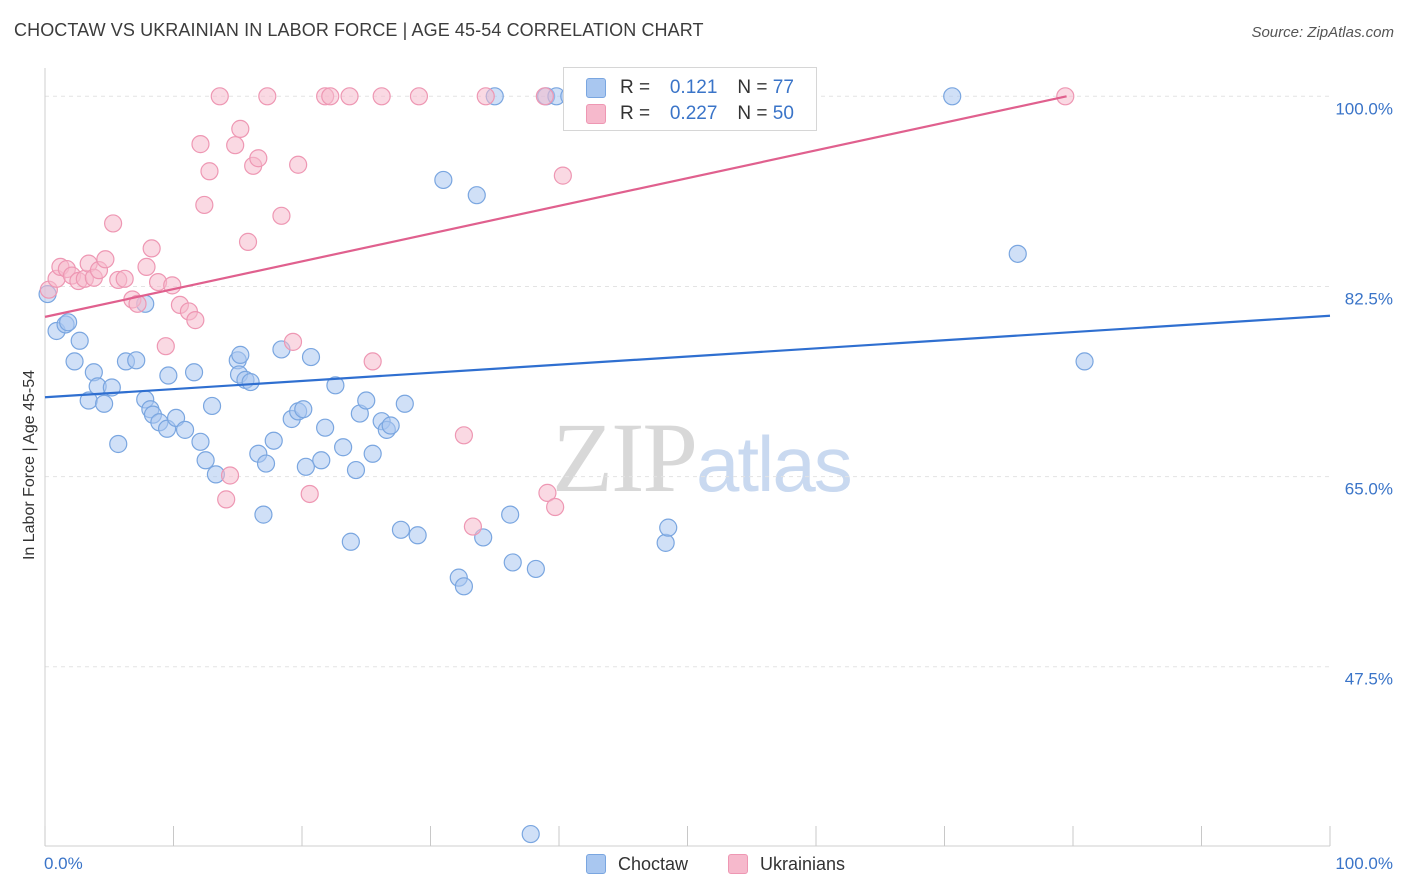 The height and width of the screenshot is (892, 1406). I want to click on watermark-zip: ZIP, so click(625, 457).